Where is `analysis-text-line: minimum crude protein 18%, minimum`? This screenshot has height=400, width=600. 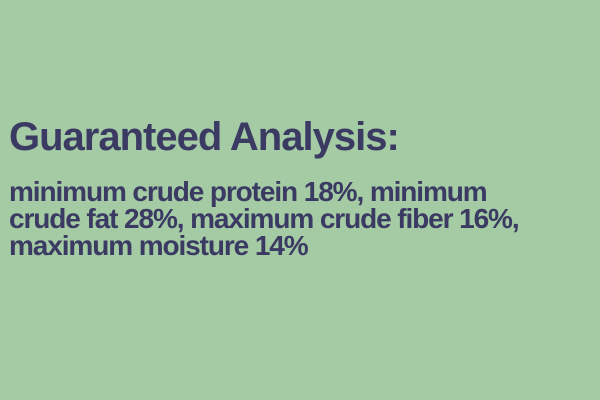 analysis-text-line: minimum crude protein 18%, minimum is located at coordinates (248, 191).